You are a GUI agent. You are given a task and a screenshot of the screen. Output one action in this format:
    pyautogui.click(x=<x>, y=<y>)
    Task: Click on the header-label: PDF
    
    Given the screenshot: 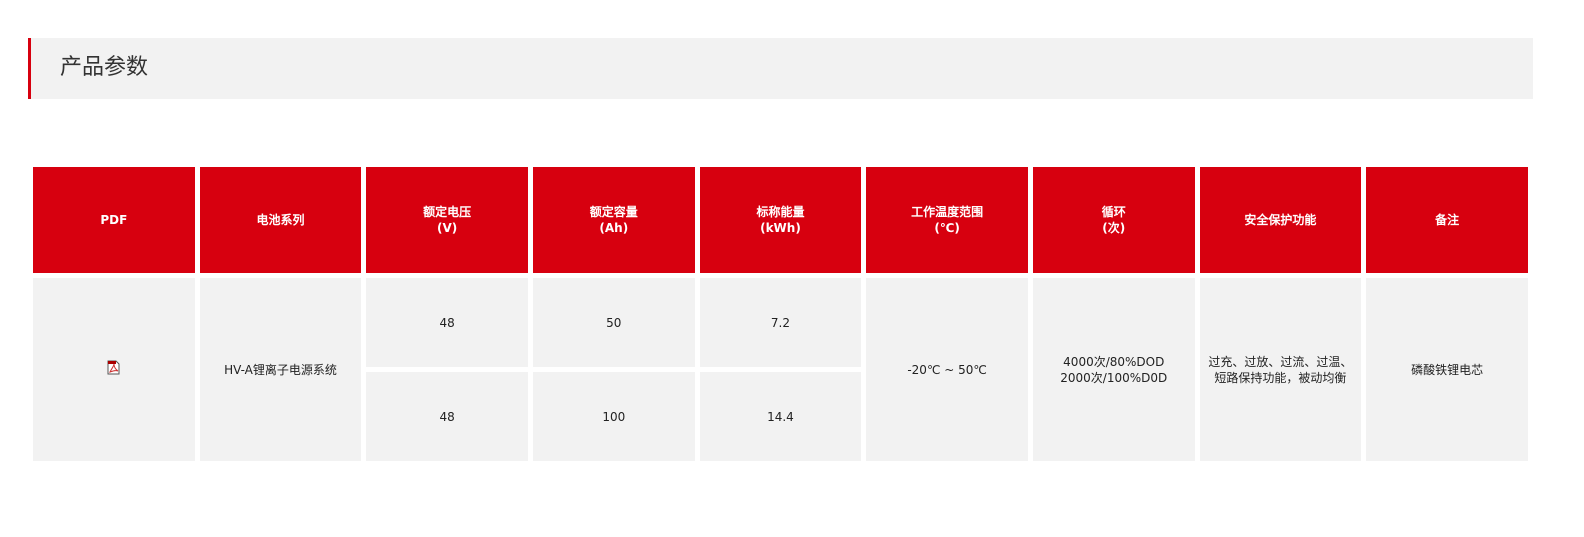 What is the action you would take?
    pyautogui.click(x=114, y=220)
    